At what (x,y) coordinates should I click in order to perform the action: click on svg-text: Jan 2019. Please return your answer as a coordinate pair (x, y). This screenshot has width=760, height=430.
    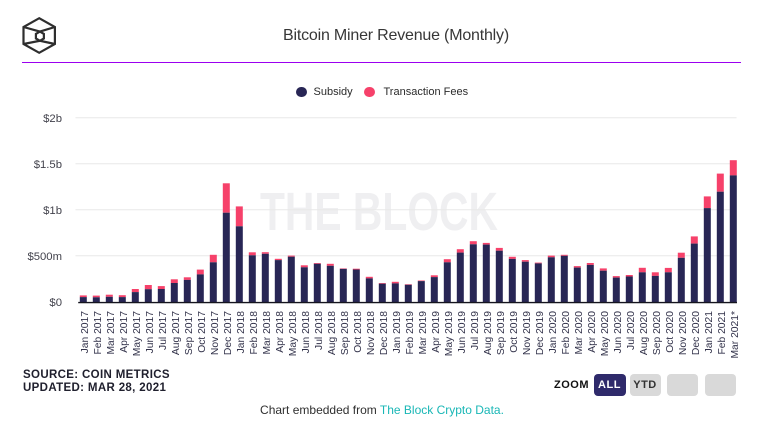
    Looking at the image, I should click on (397, 332).